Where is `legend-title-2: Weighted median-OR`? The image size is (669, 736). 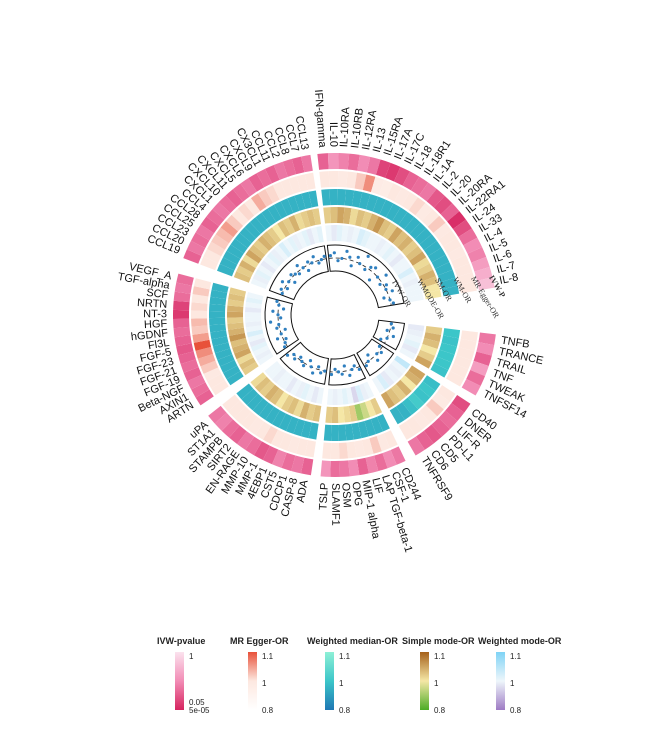
legend-title-2: Weighted median-OR is located at coordinates (352, 641).